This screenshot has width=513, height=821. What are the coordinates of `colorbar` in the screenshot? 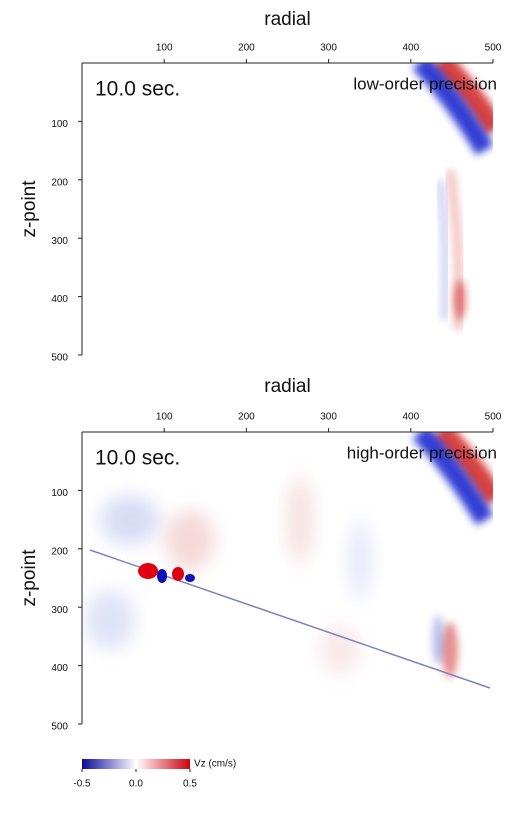 It's located at (136, 764).